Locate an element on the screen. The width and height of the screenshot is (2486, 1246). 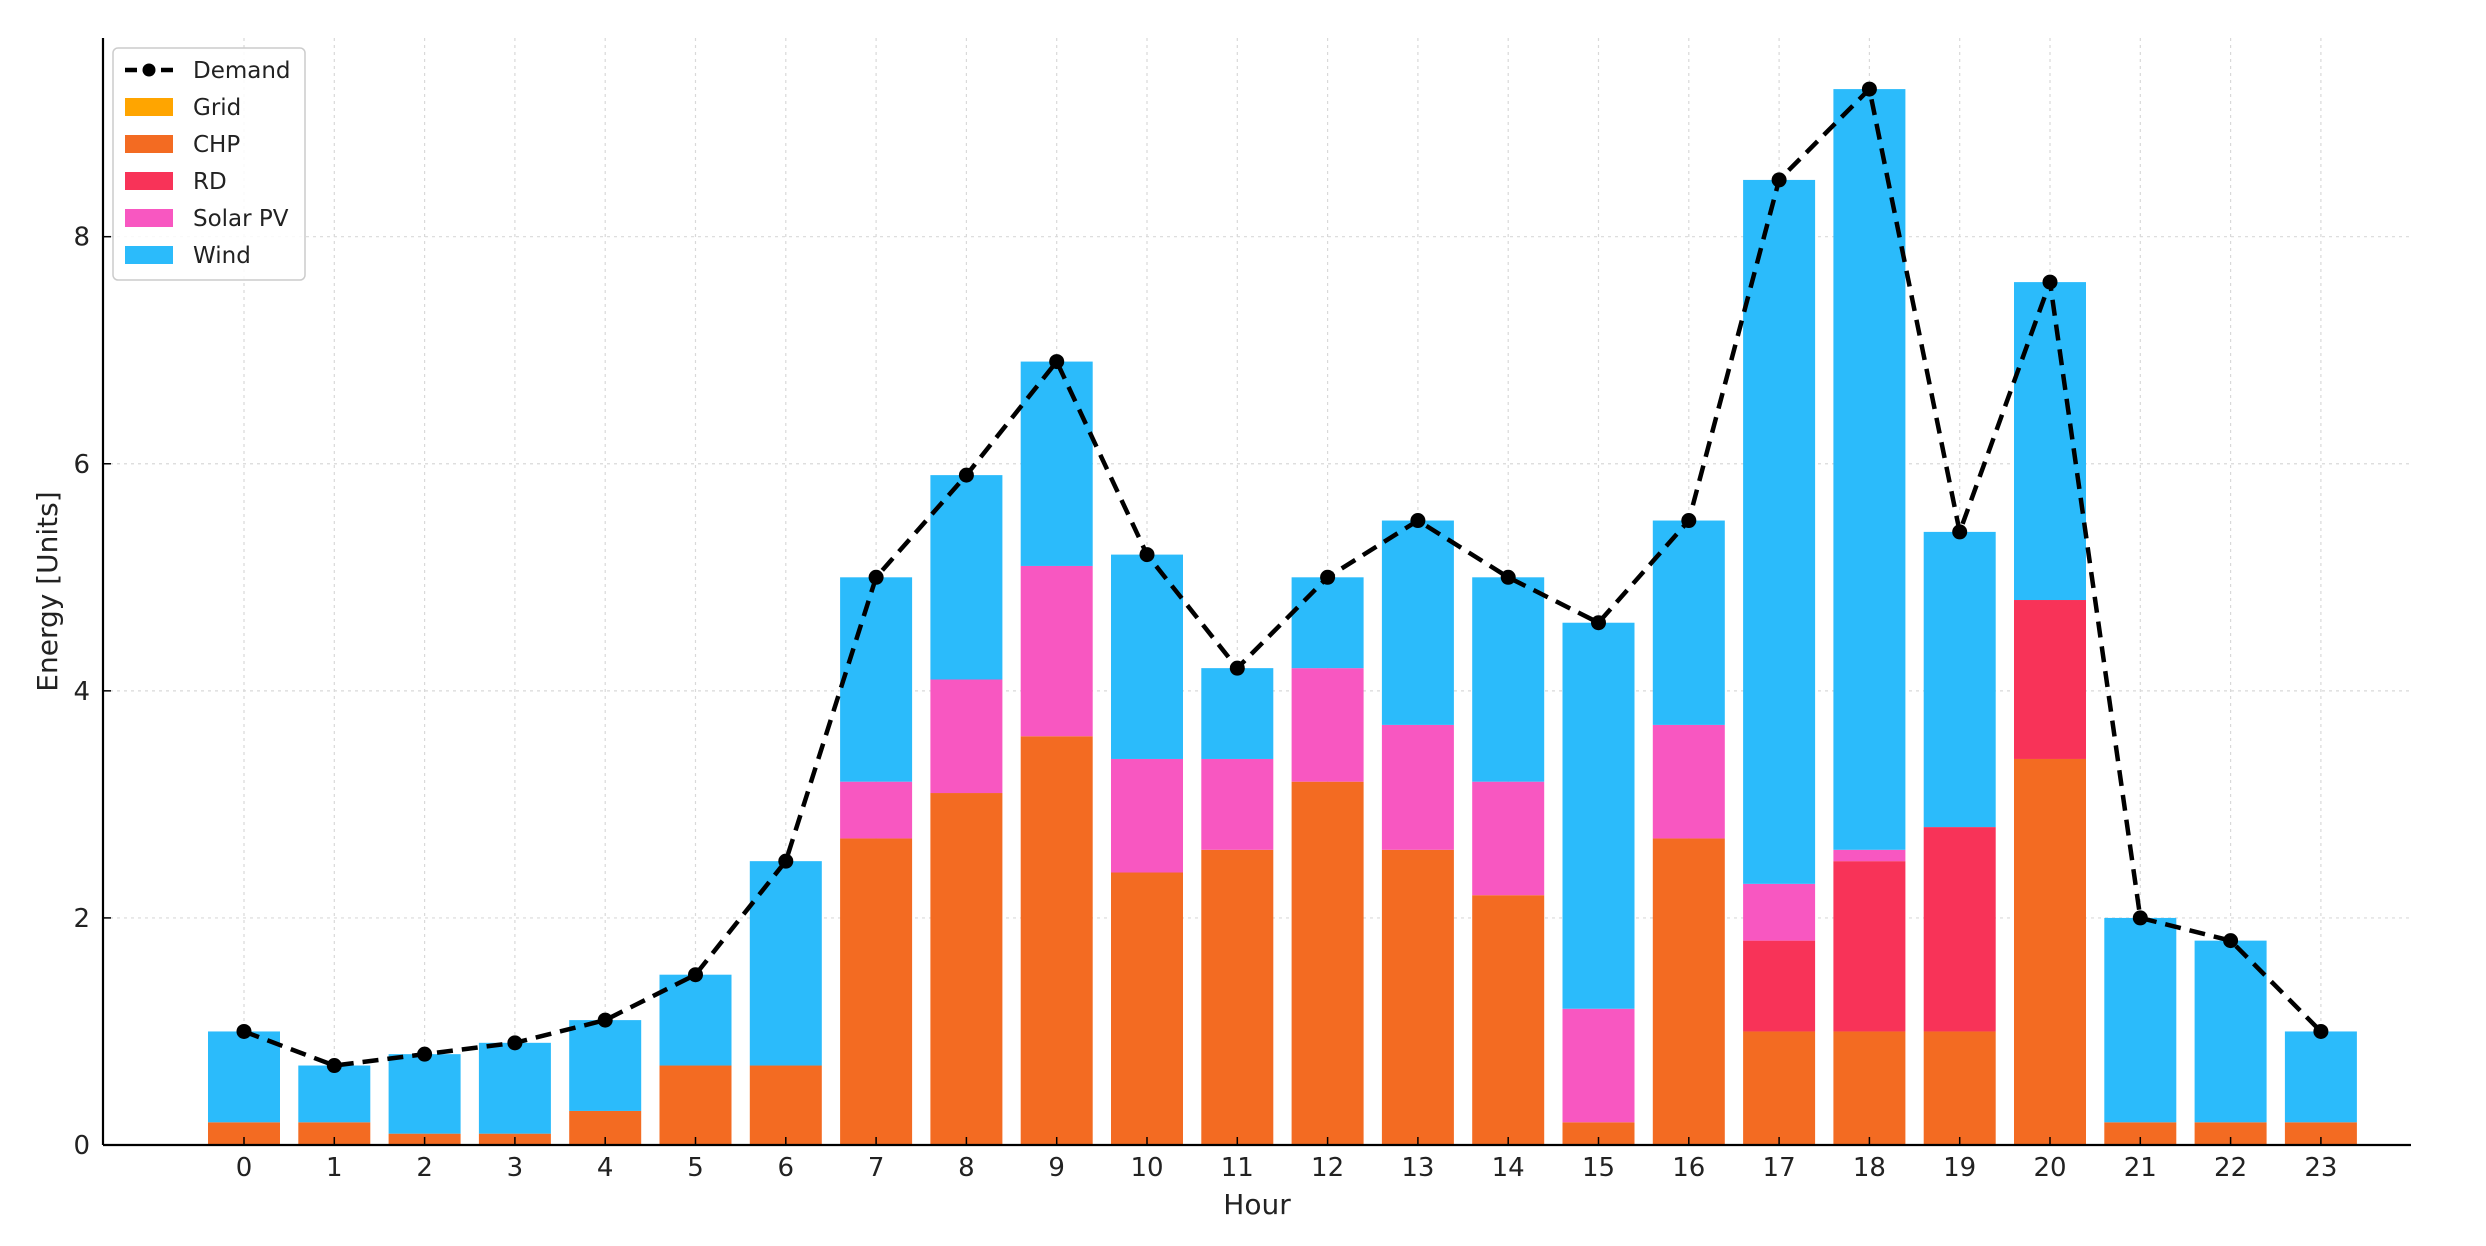
legend-swatch-solar-pv is located at coordinates (149, 218).